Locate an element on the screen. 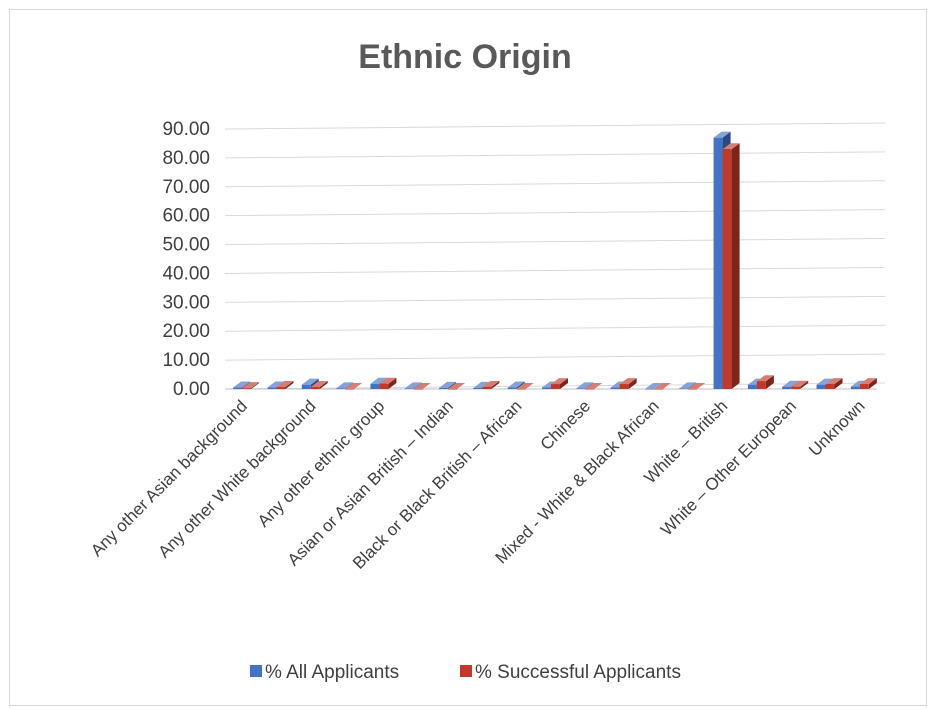  x-tick-label: Unknown is located at coordinates (837, 428).